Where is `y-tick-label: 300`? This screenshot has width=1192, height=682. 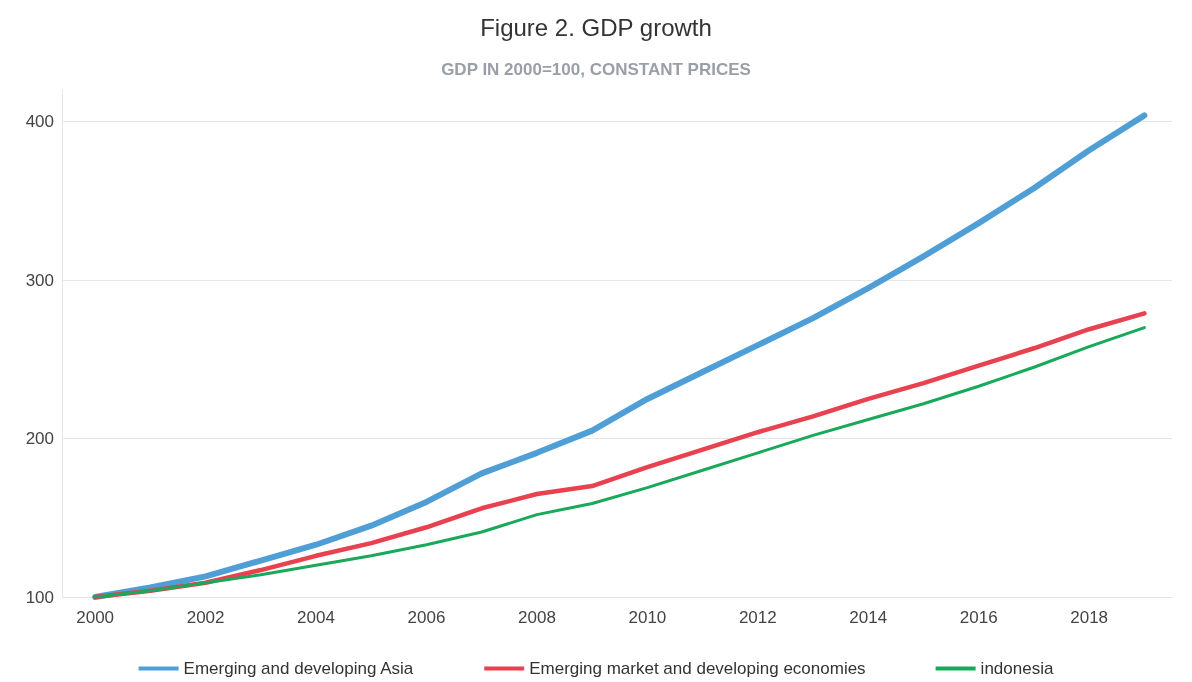 y-tick-label: 300 is located at coordinates (39, 280).